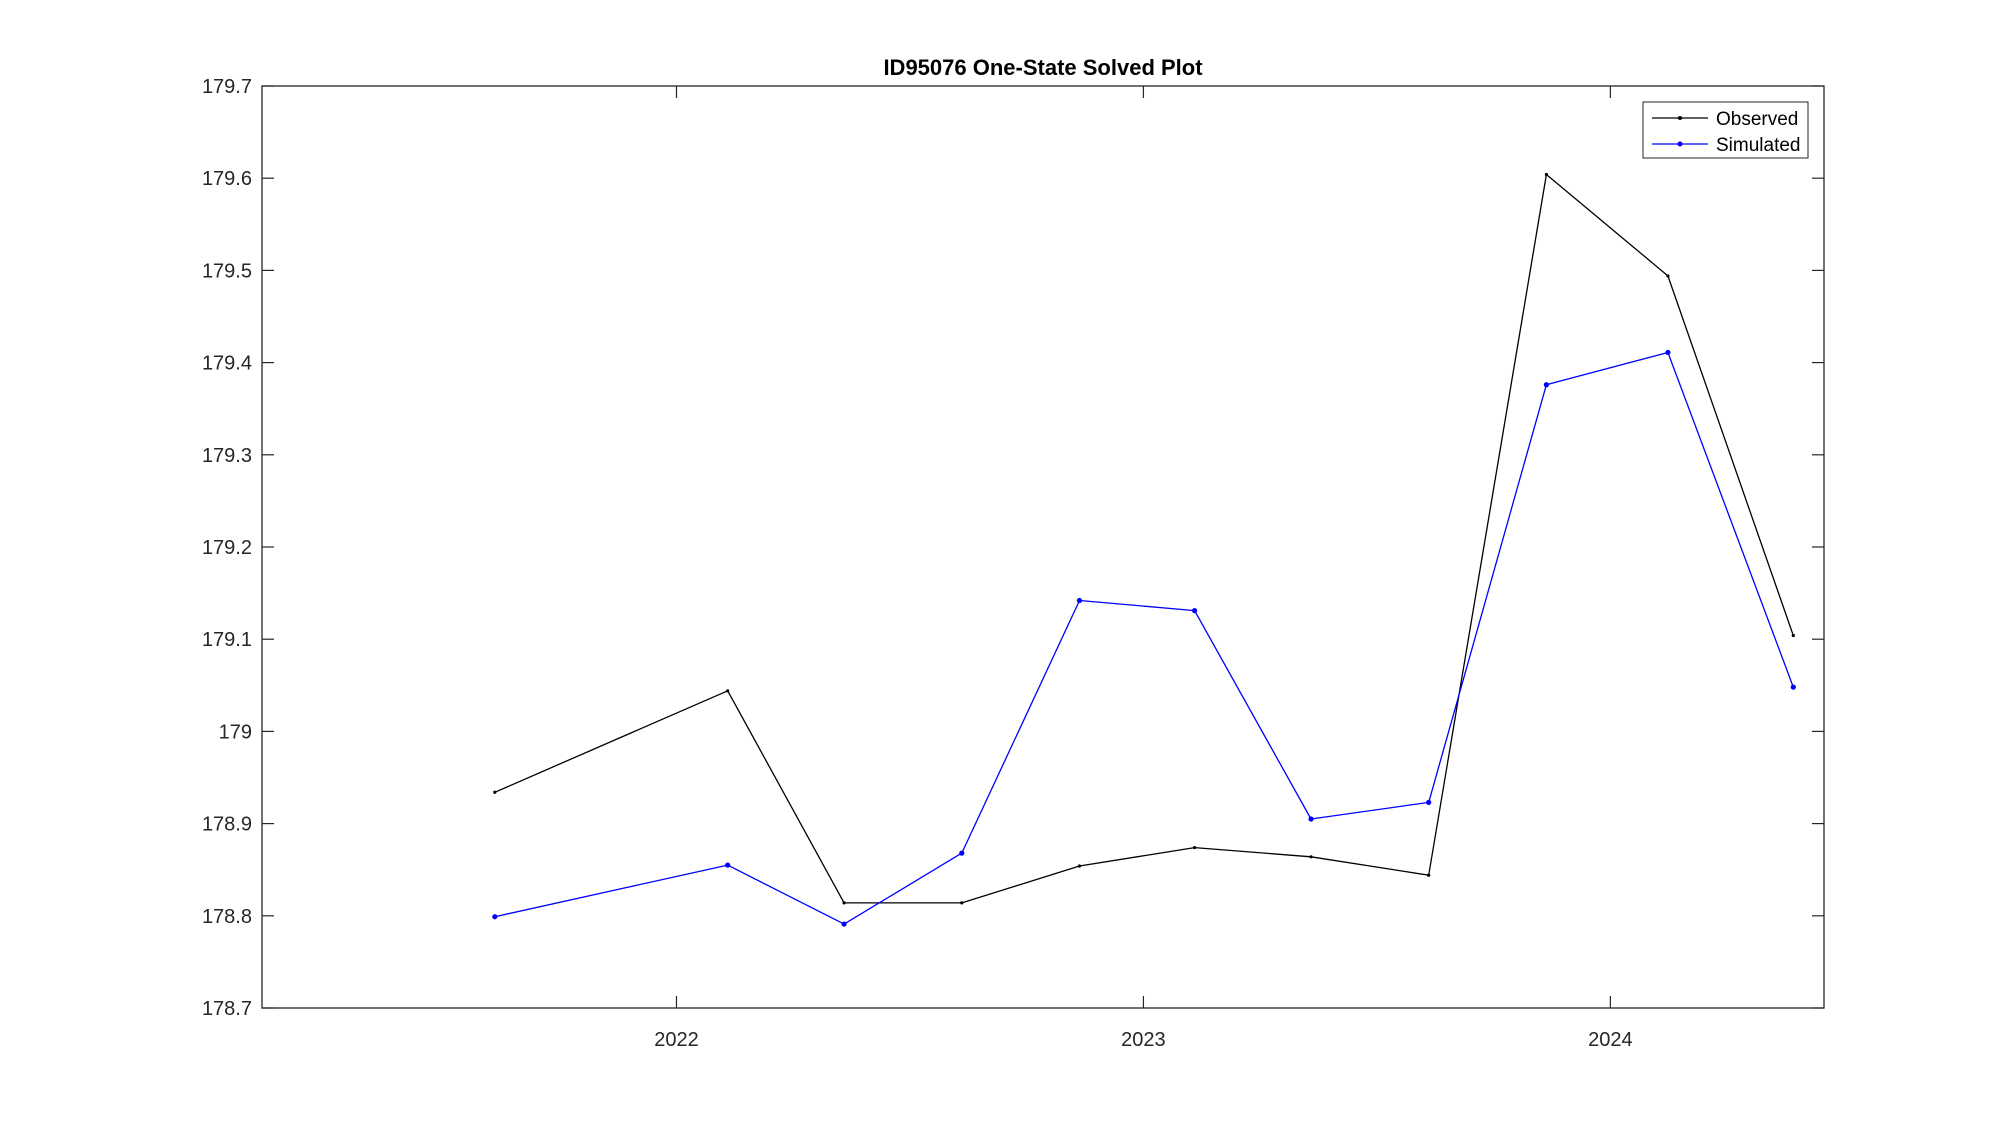 The width and height of the screenshot is (2000, 1125). I want to click on legend-marker-observed, so click(1680, 118).